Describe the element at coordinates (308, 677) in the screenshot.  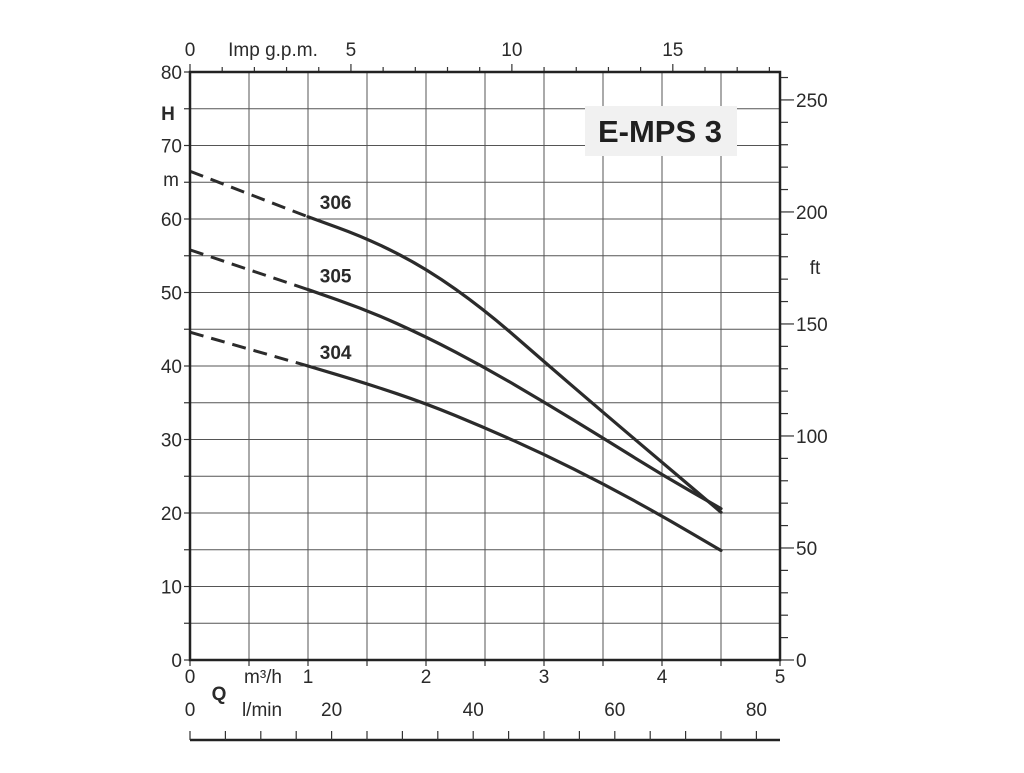
I see `x-tick-label-m3h: 1` at that location.